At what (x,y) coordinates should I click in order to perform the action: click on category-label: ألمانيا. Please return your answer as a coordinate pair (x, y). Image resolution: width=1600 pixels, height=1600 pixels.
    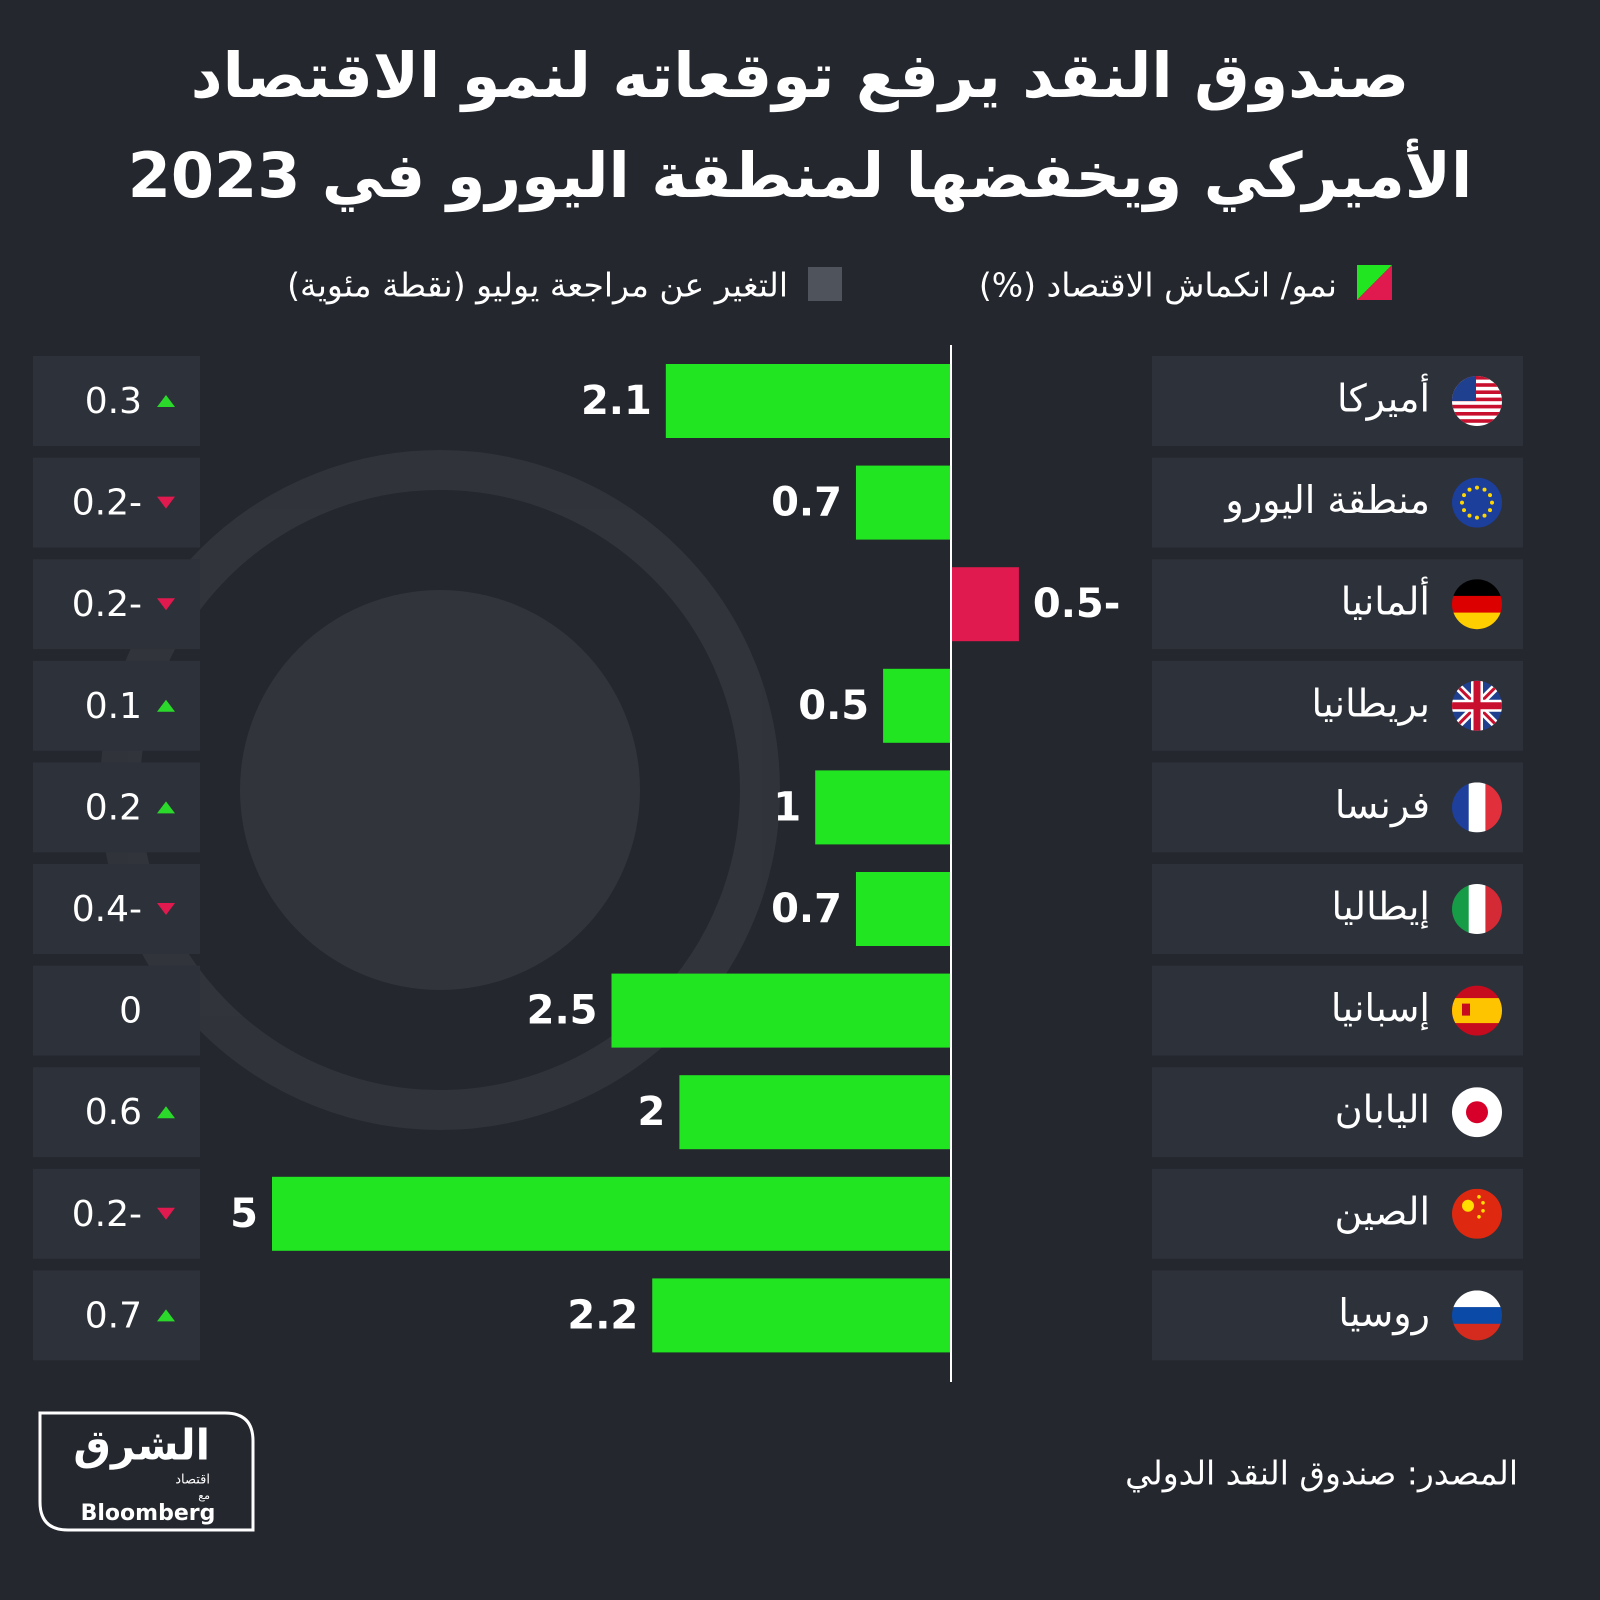
    Looking at the image, I should click on (1385, 600).